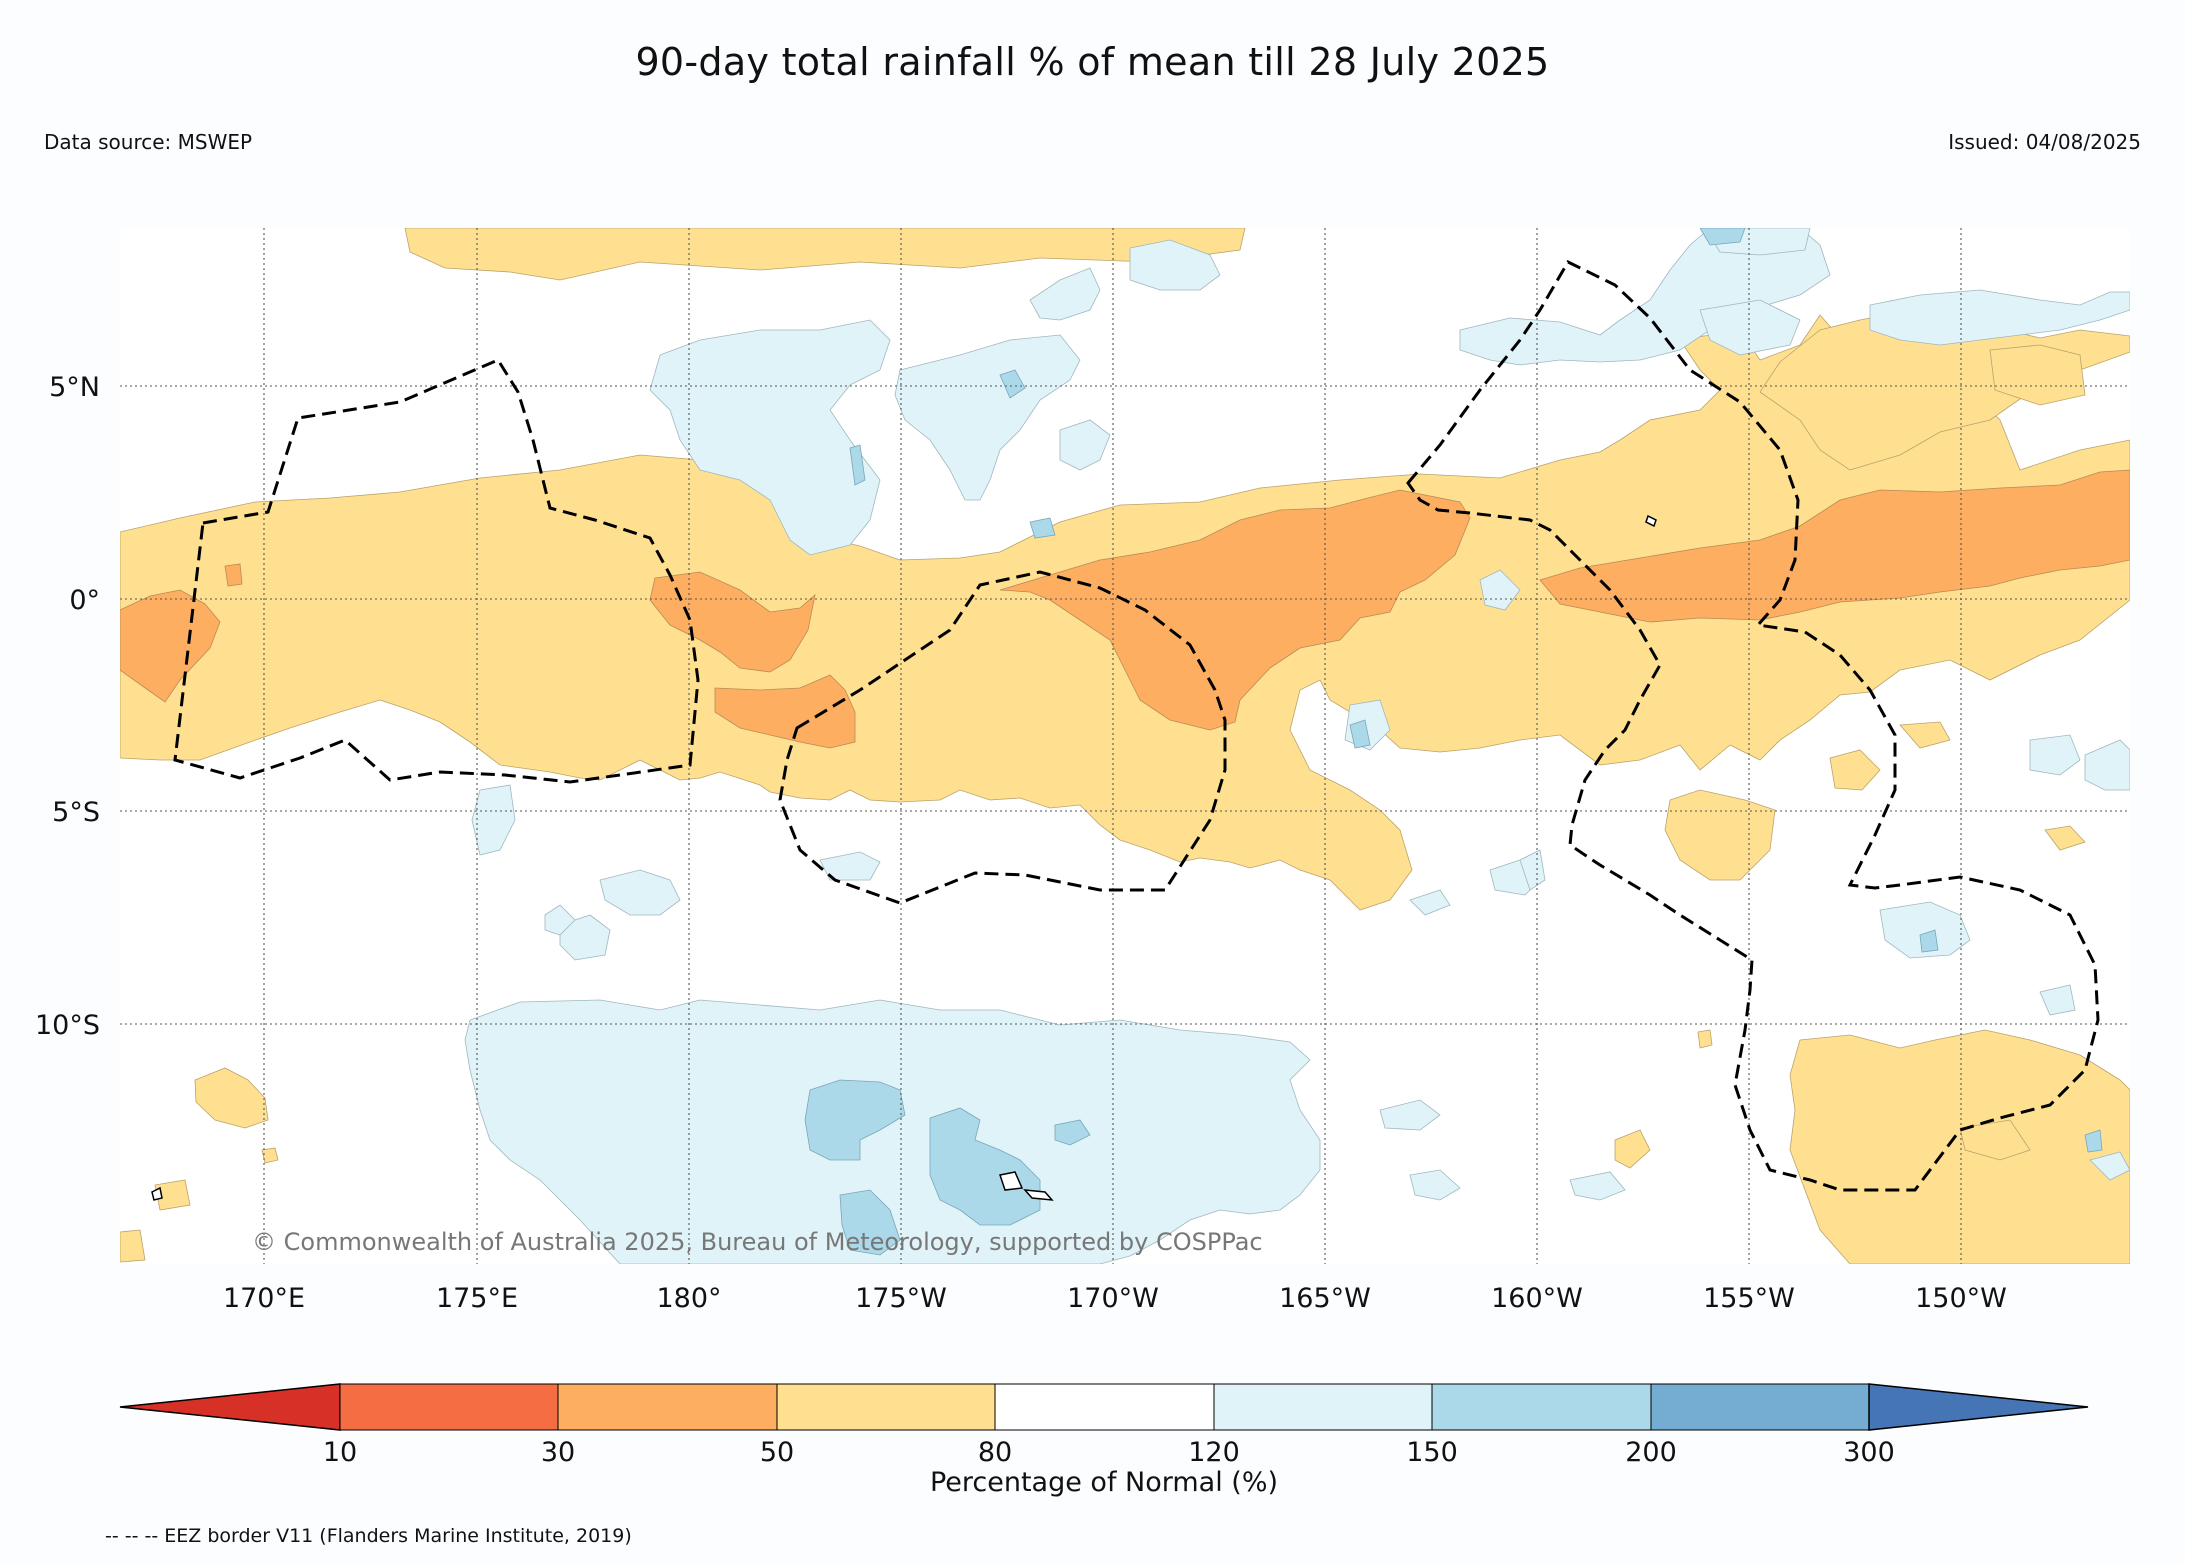 Image resolution: width=2185 pixels, height=1563 pixels. Describe the element at coordinates (477, 1298) in the screenshot. I see `lon-label-175e: 175°E` at that location.